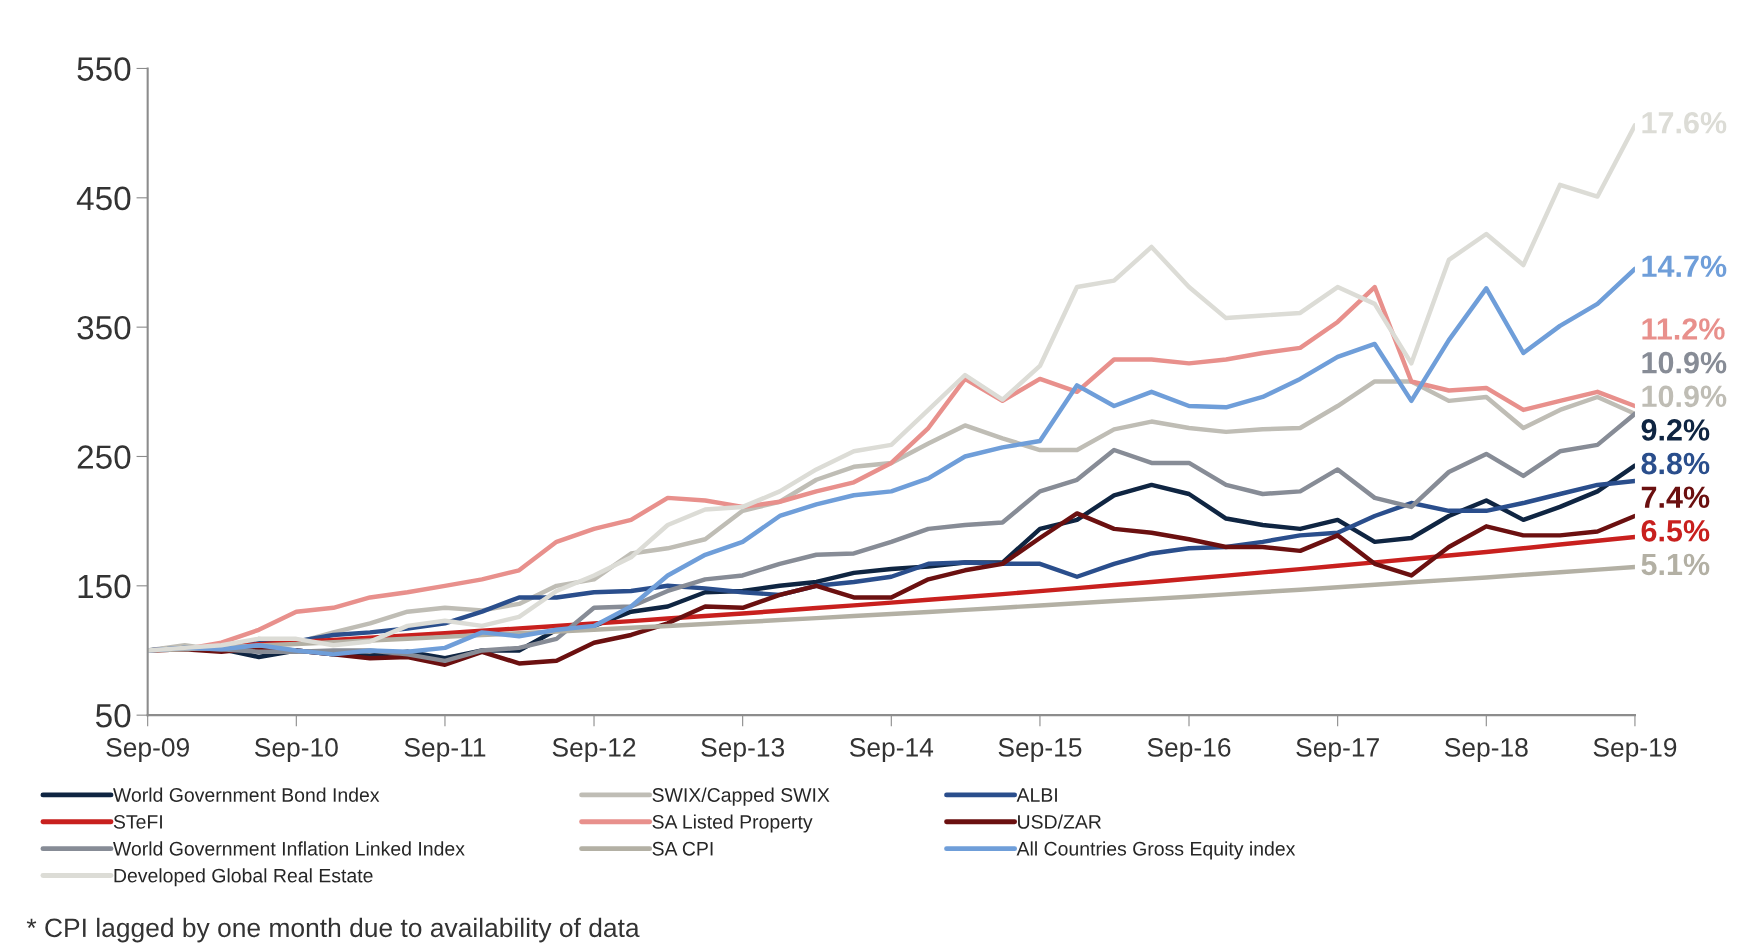  Describe the element at coordinates (743, 750) in the screenshot. I see `x-tick-label: Sep-13` at that location.